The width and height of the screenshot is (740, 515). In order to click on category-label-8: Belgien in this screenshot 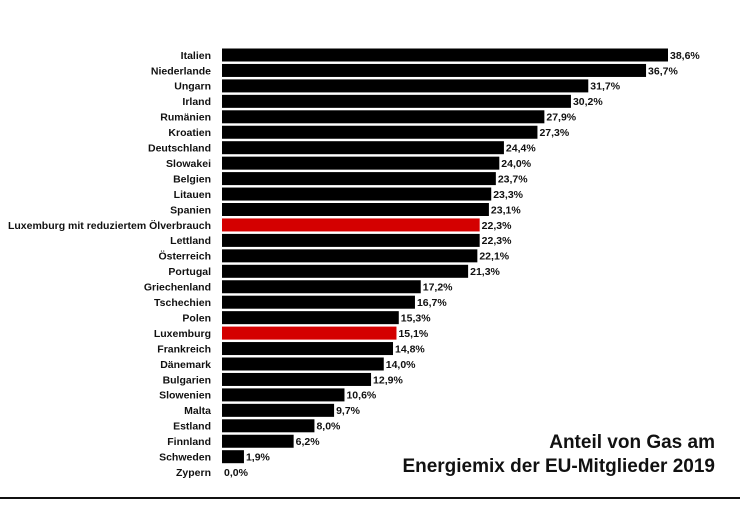, I will do `click(192, 179)`.